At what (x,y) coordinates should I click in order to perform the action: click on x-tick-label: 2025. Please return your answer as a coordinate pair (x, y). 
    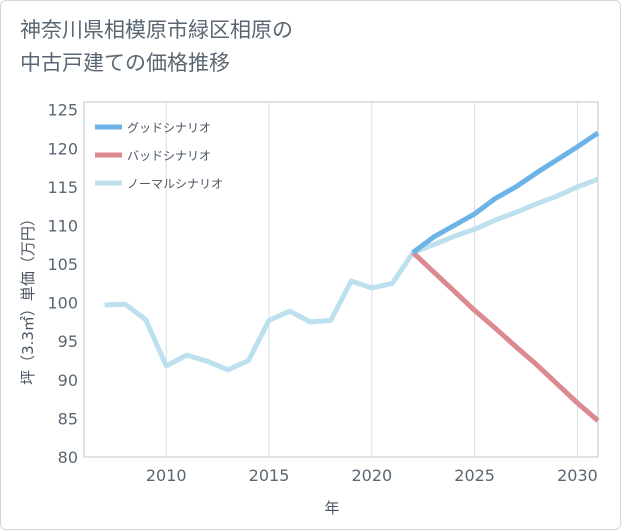
    Looking at the image, I should click on (474, 475).